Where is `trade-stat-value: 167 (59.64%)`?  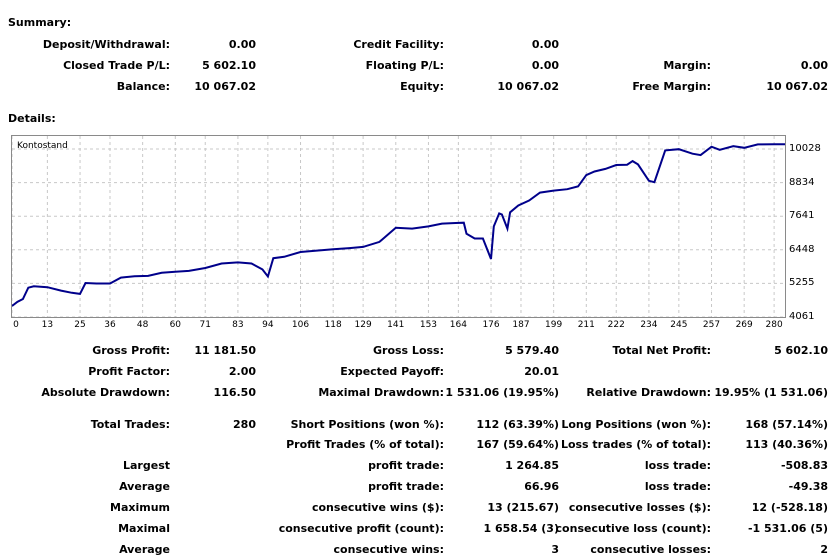 trade-stat-value: 167 (59.64%) is located at coordinates (517, 444).